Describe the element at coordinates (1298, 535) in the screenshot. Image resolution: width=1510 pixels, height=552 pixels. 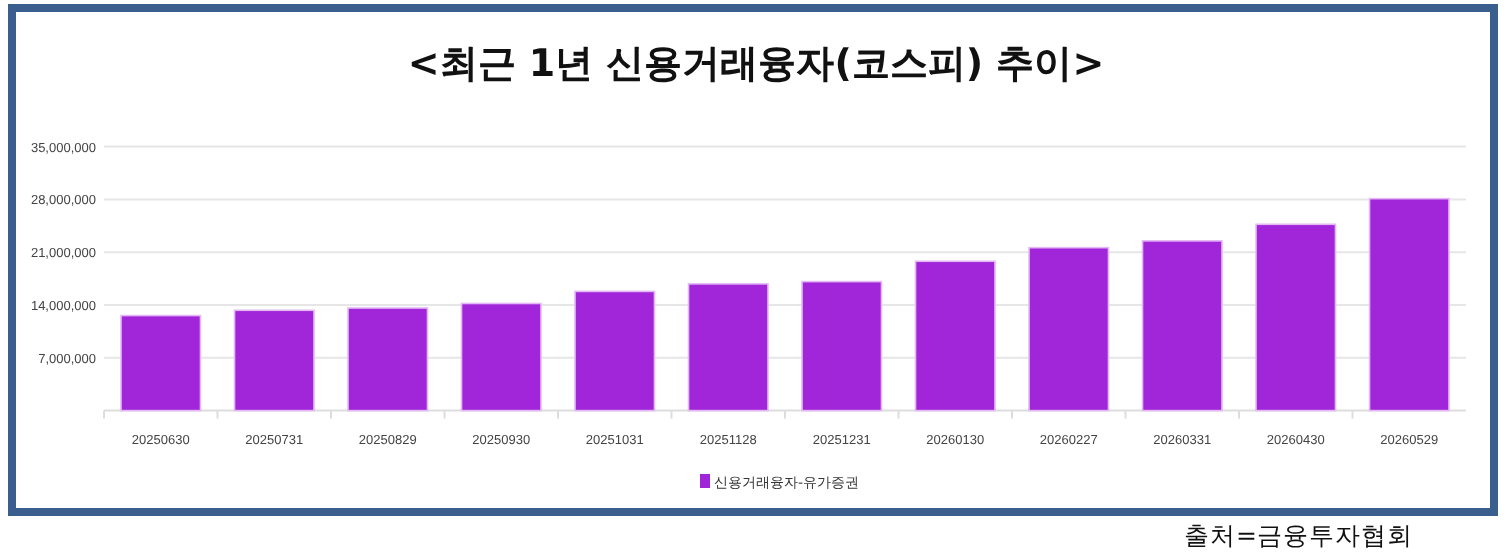
I see `source-note: 출처=금융투자협회` at that location.